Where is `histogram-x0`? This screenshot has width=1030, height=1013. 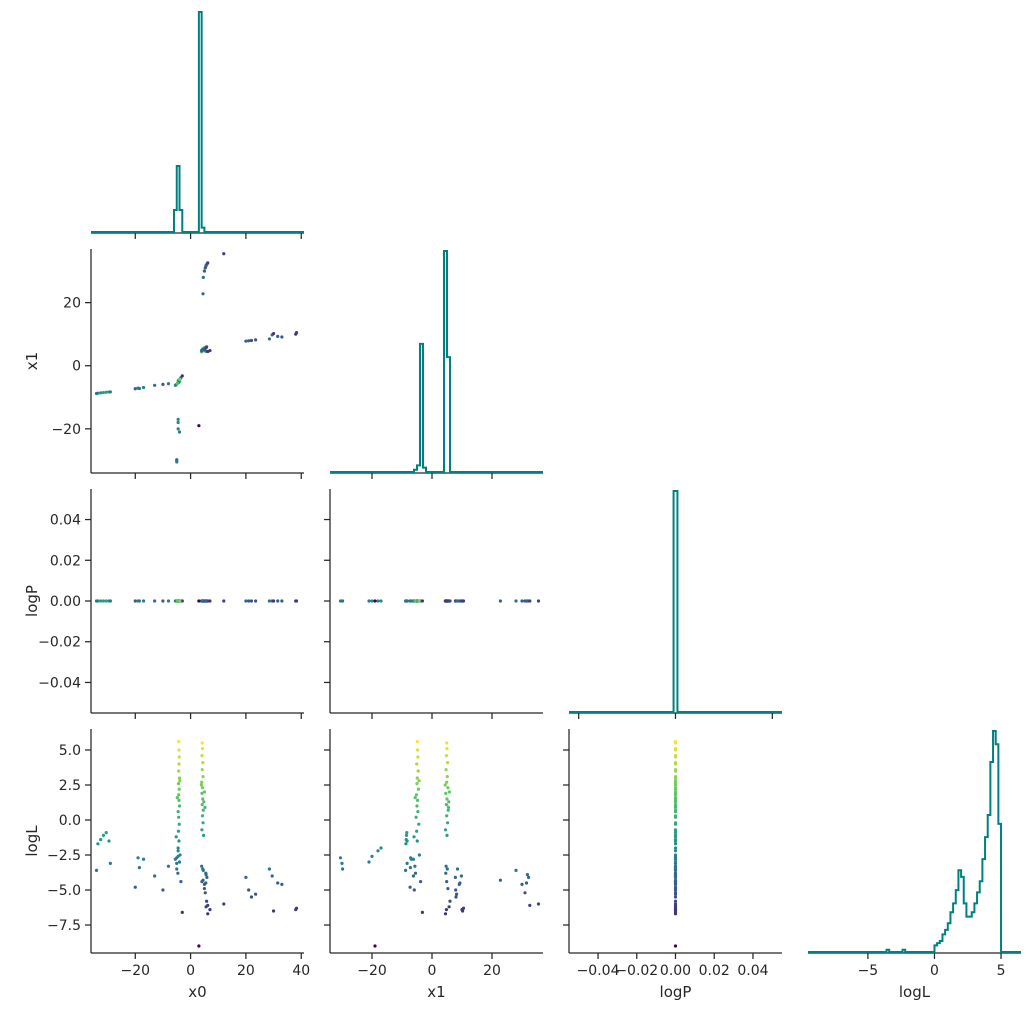 histogram-x0 is located at coordinates (197, 122).